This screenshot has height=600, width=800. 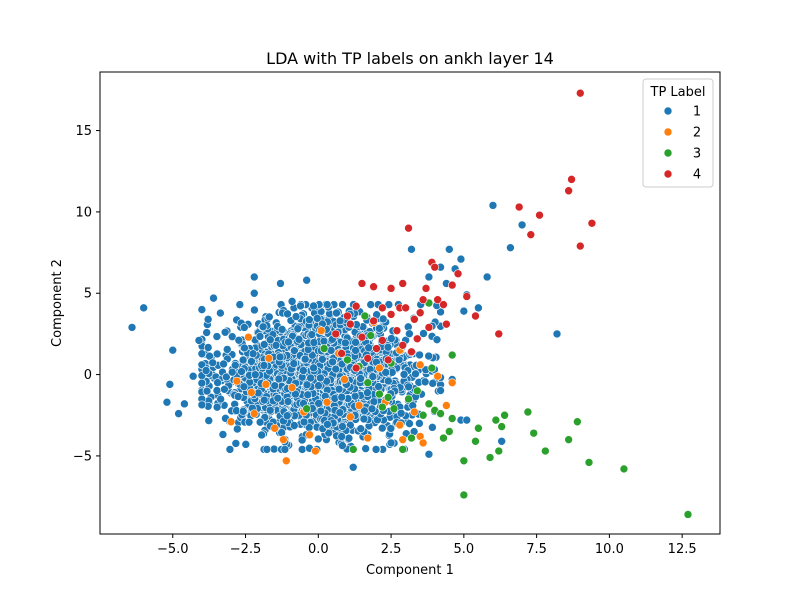 I want to click on legend-box, so click(x=678, y=133).